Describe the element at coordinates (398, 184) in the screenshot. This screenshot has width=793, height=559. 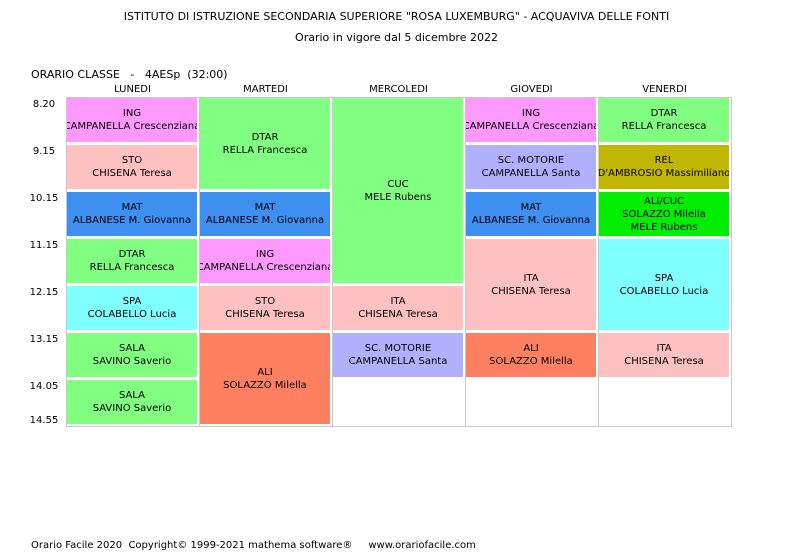
I see `lesson-subject: CUC` at that location.